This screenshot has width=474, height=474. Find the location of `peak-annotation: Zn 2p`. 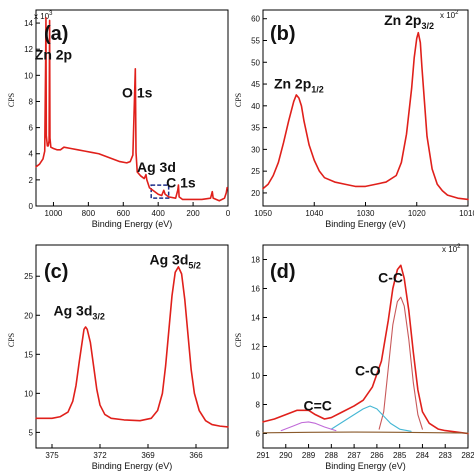

peak-annotation: Zn 2p is located at coordinates (53, 55).